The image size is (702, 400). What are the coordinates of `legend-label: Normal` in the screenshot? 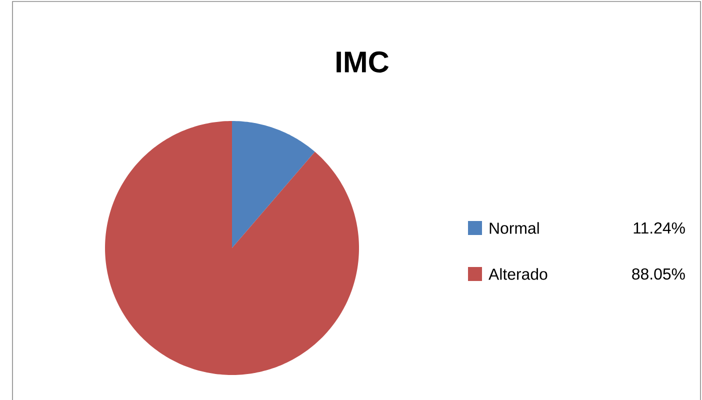 It's located at (514, 228).